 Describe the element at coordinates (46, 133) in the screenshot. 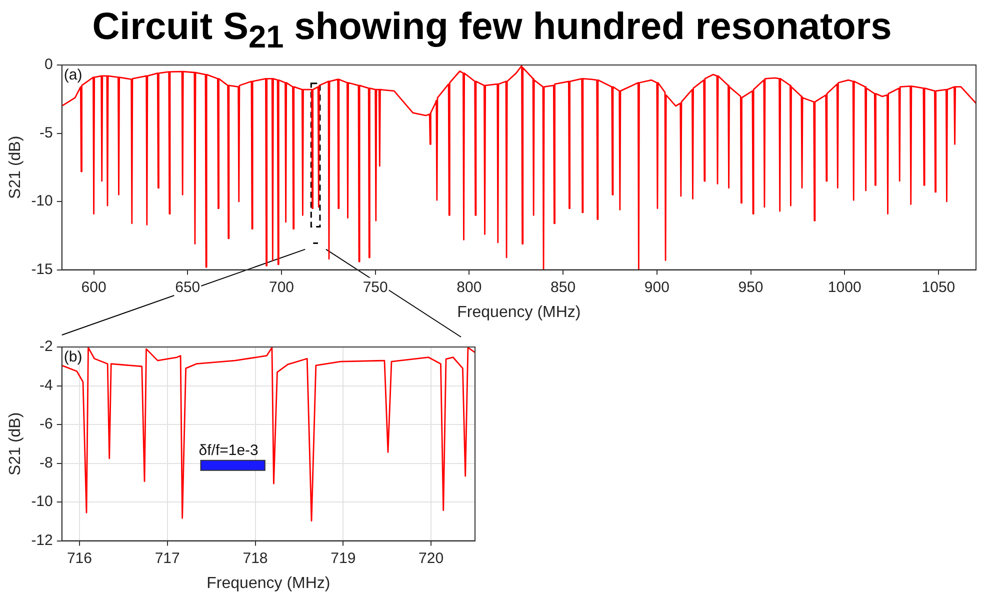

I see `y-tick-label: -5` at that location.